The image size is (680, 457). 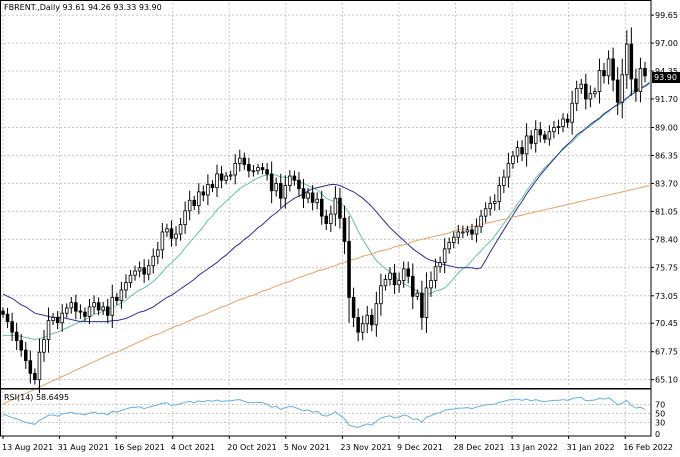 I want to click on chart-header: FBRENT.,Daily 93.61 94.26 93.33 93.90, so click(x=83, y=7).